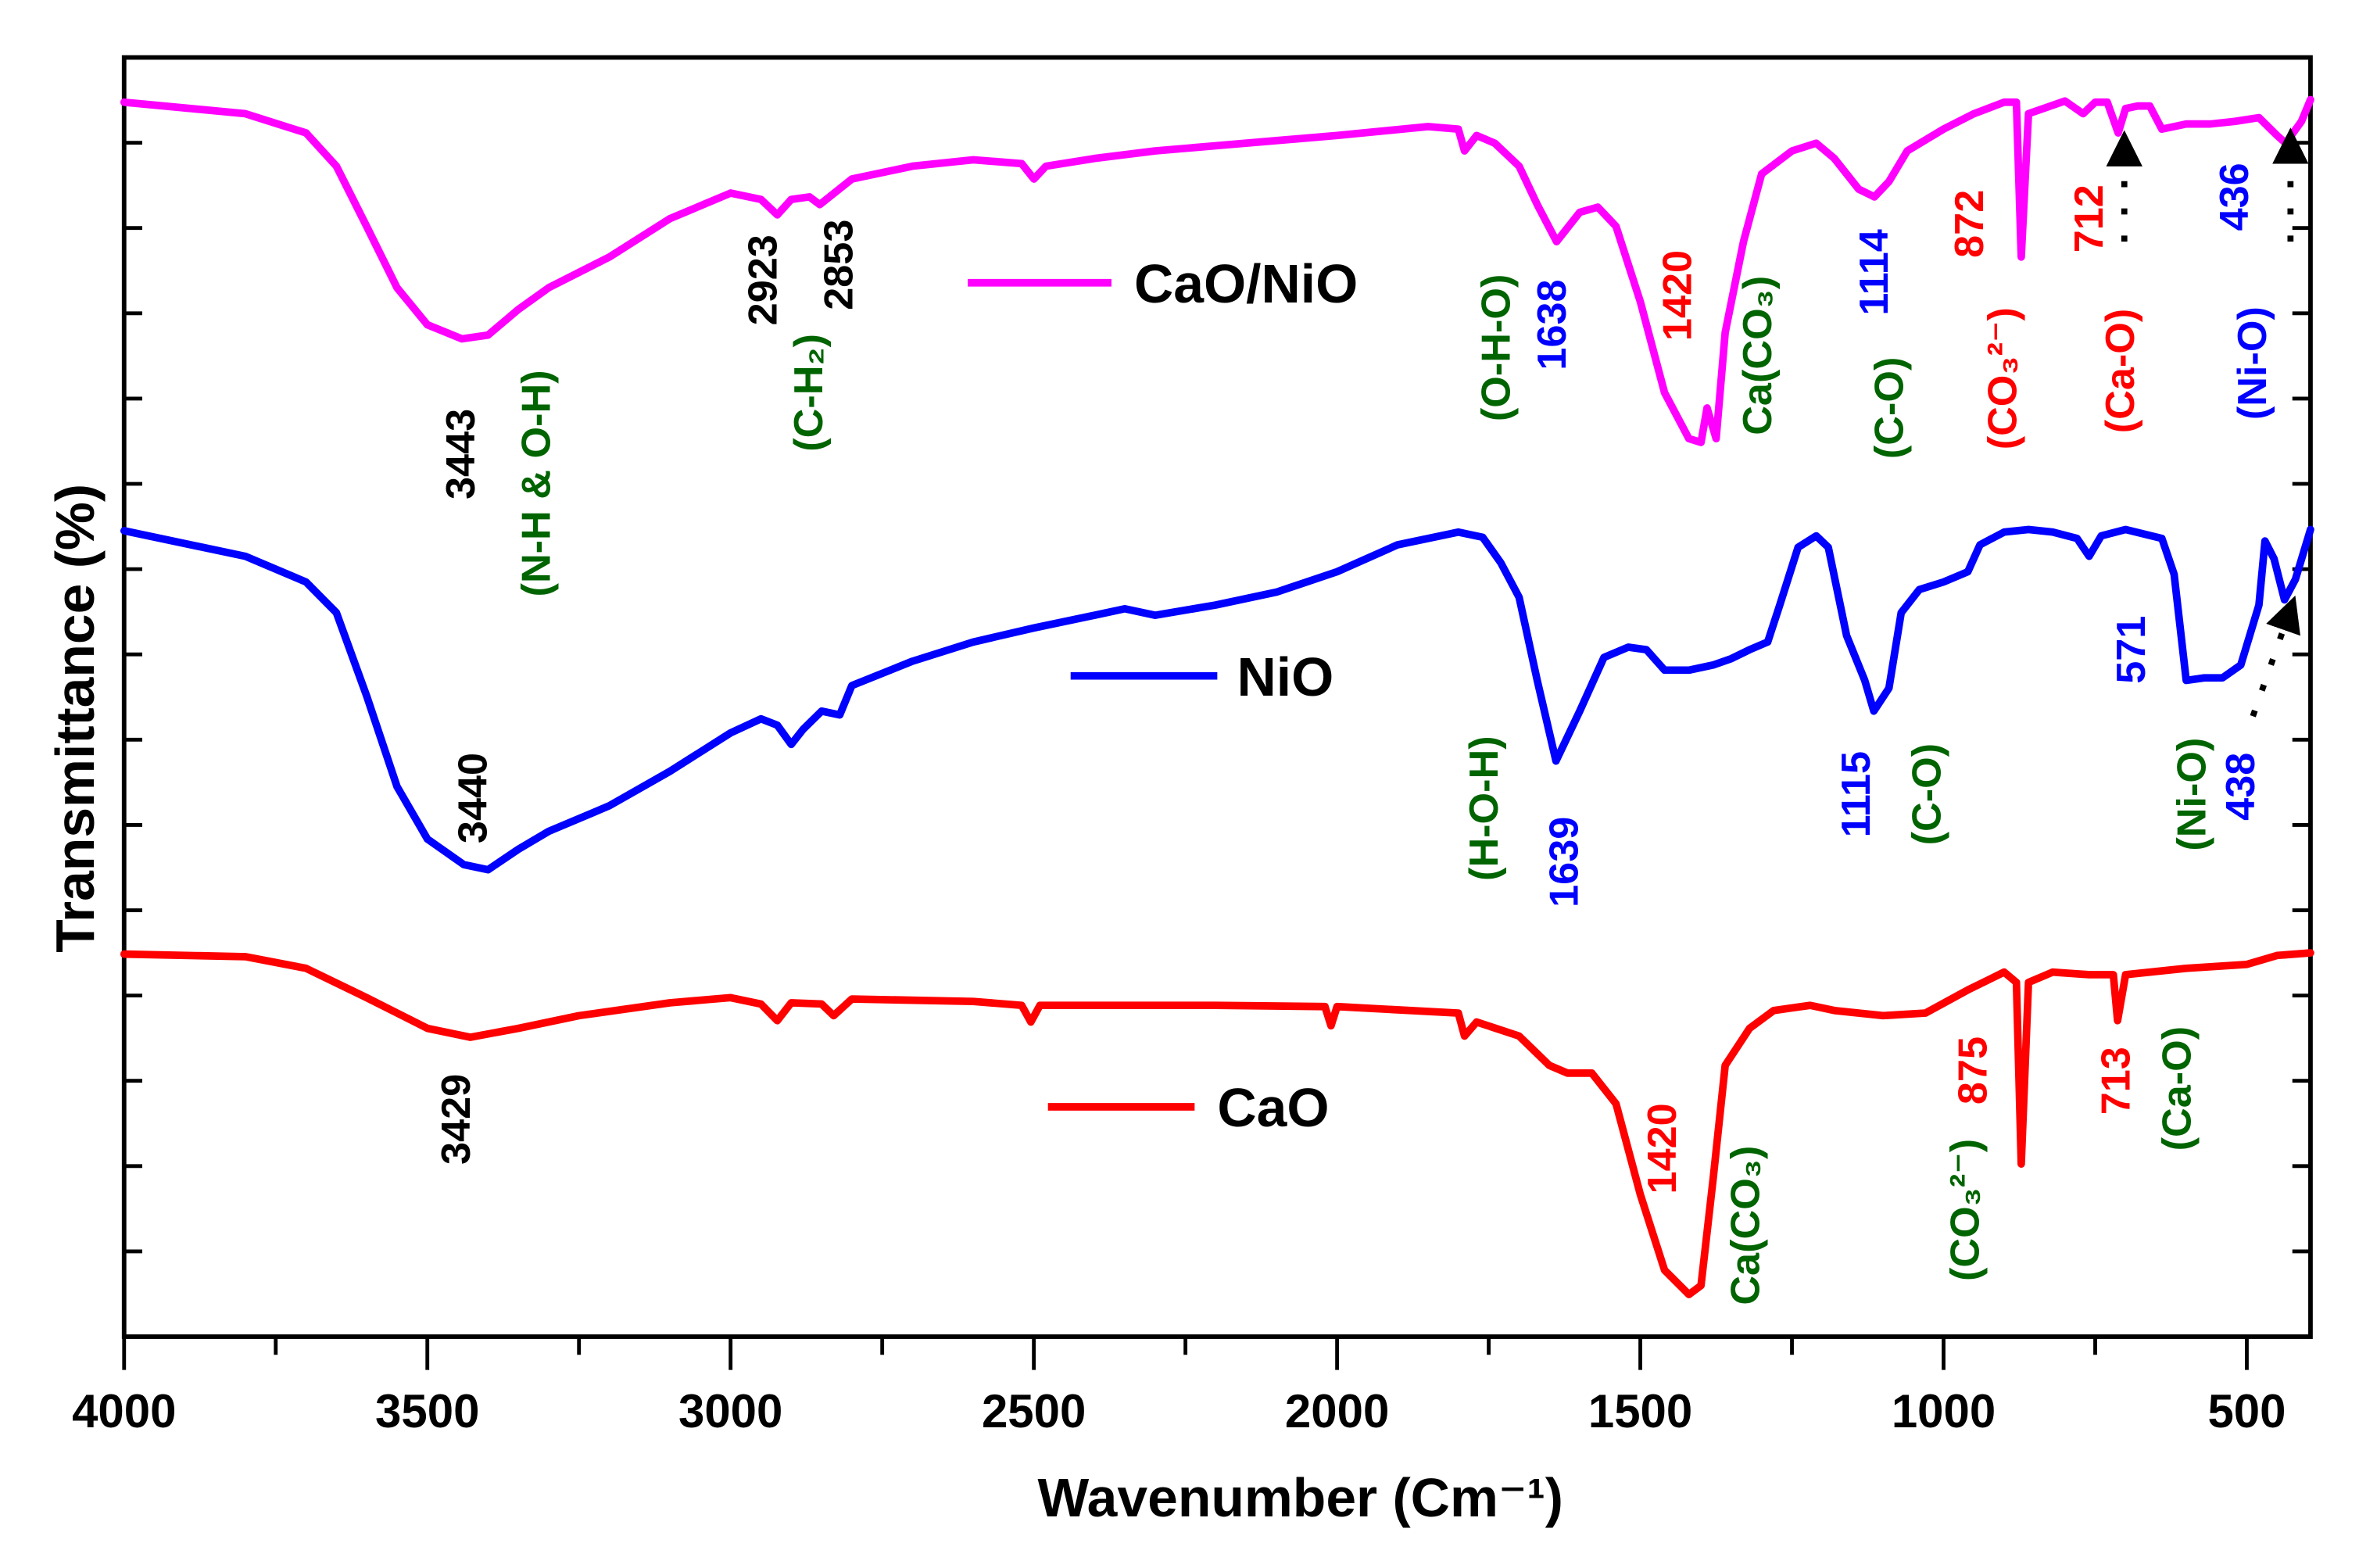 This screenshot has height=1568, width=2359. I want to click on x-tick-label: 1500, so click(1640, 1411).